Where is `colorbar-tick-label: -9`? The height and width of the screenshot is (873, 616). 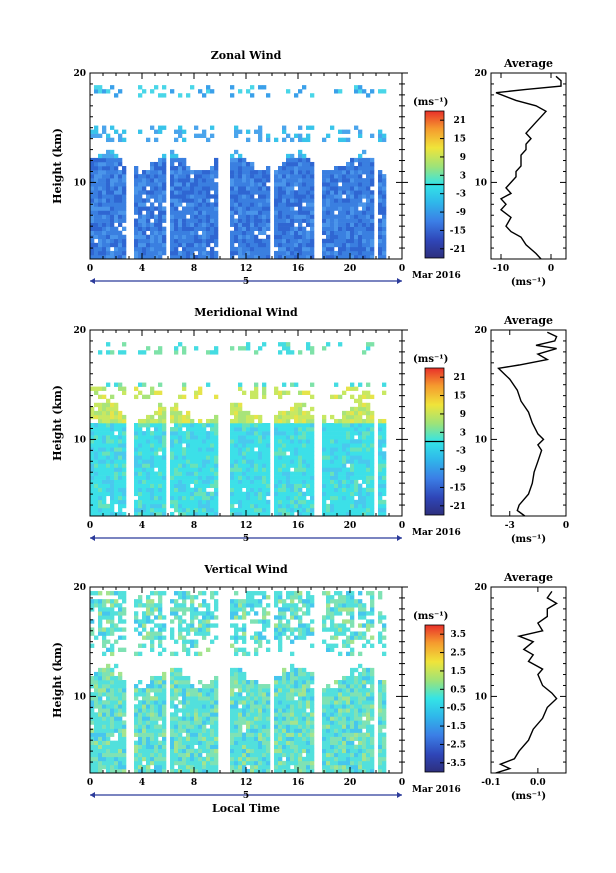 colorbar-tick-label: -9 is located at coordinates (461, 470).